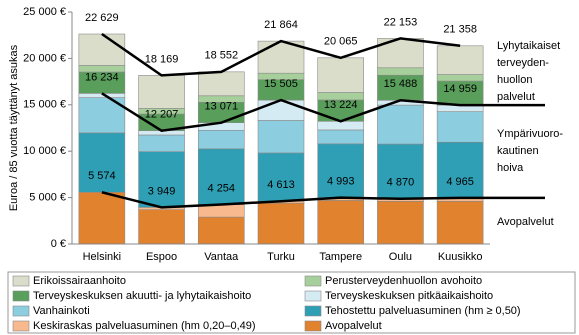  What do you see at coordinates (14, 127) in the screenshot?
I see `y-axis-label: Euroa / 85 vuotta täyttänyt asukas` at bounding box center [14, 127].